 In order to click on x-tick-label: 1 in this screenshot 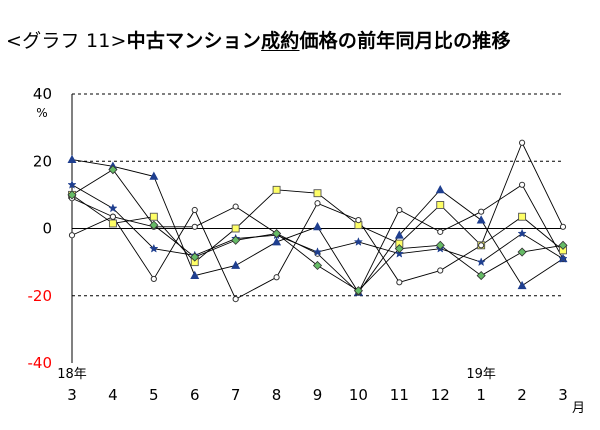, I will do `click(481, 395)`.